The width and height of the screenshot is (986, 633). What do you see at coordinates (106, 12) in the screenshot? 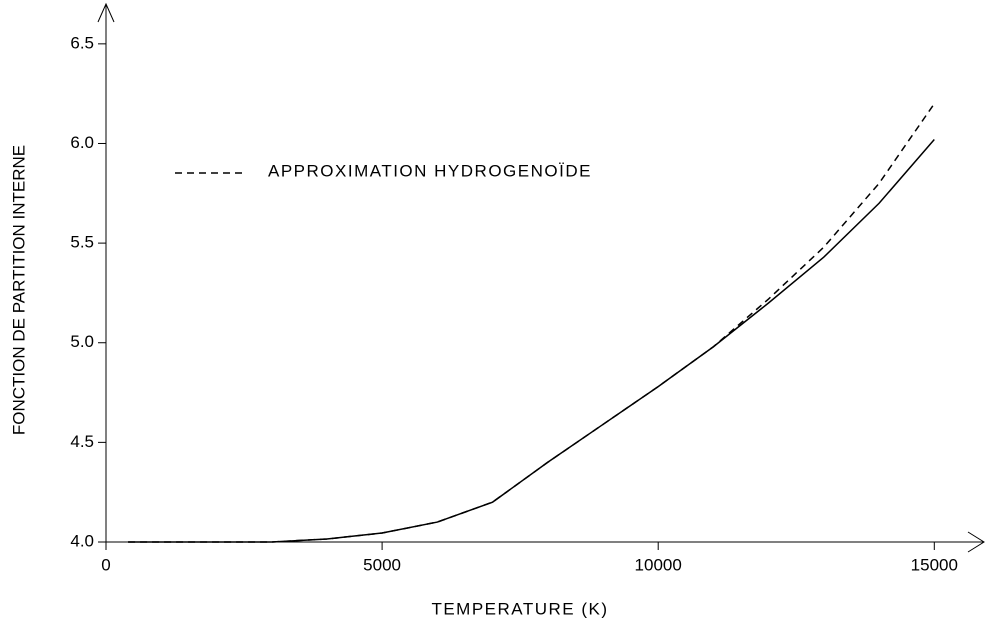
I see `y-arrow` at bounding box center [106, 12].